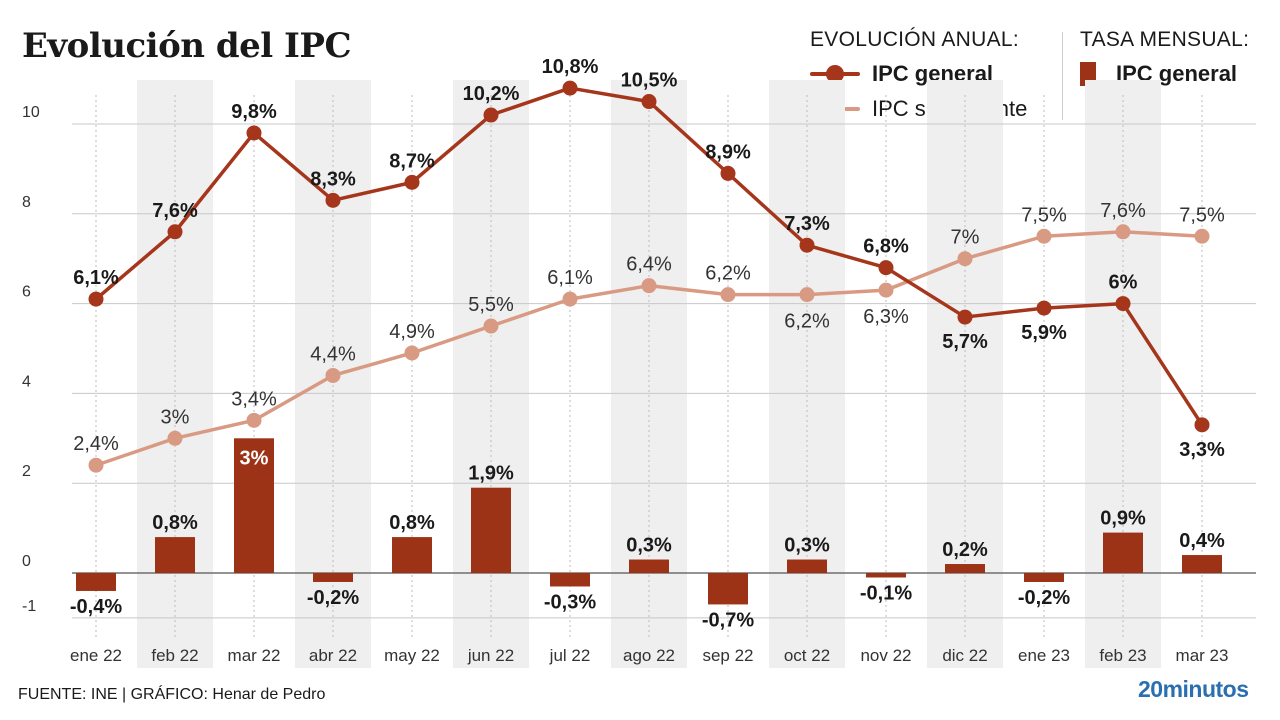  I want to click on x-tick-label: mar 22, so click(254, 655).